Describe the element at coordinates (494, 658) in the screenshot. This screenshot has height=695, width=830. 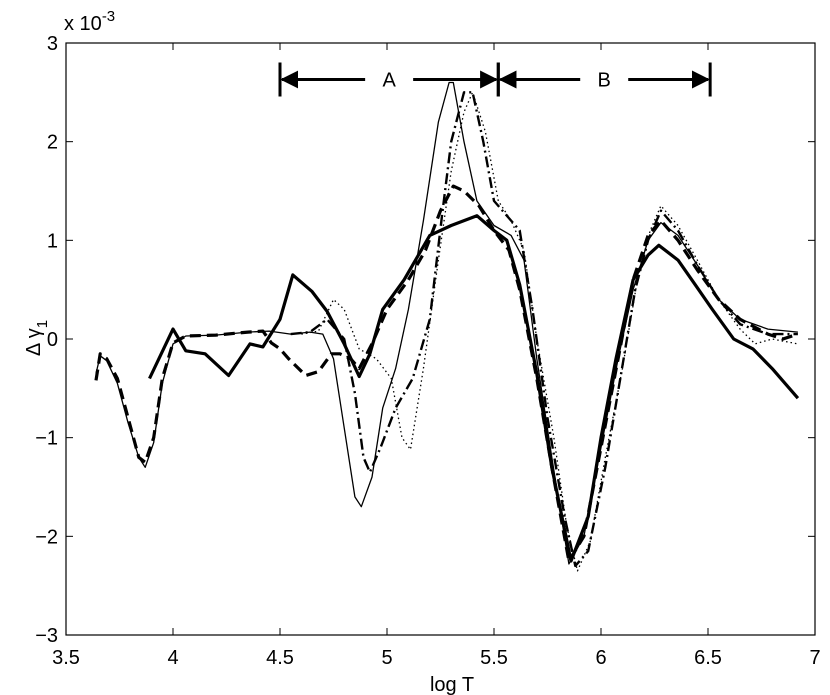
I see `x-tick-label: 5.5` at that location.